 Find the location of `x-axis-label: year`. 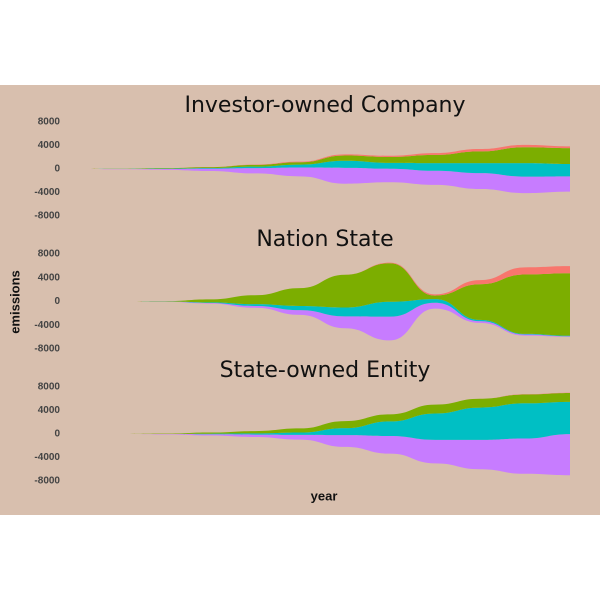

x-axis-label: year is located at coordinates (324, 495).